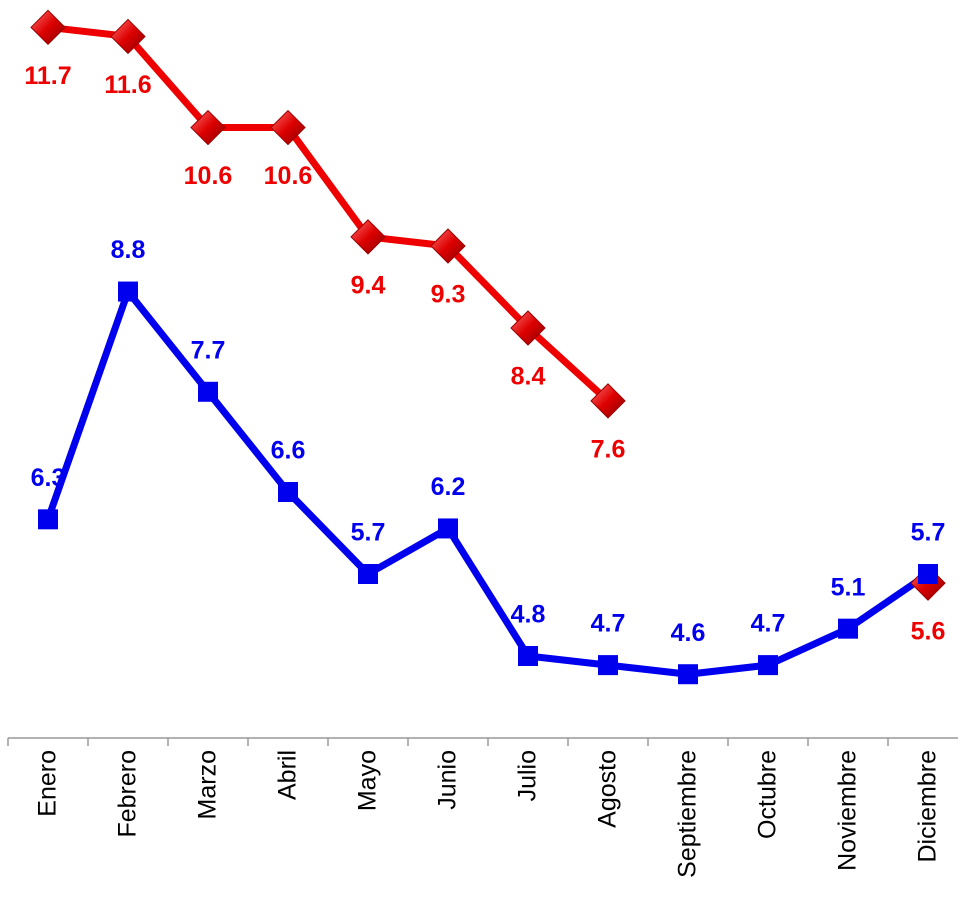 The height and width of the screenshot is (905, 961). Describe the element at coordinates (528, 615) in the screenshot. I see `data-label: 4.8` at that location.